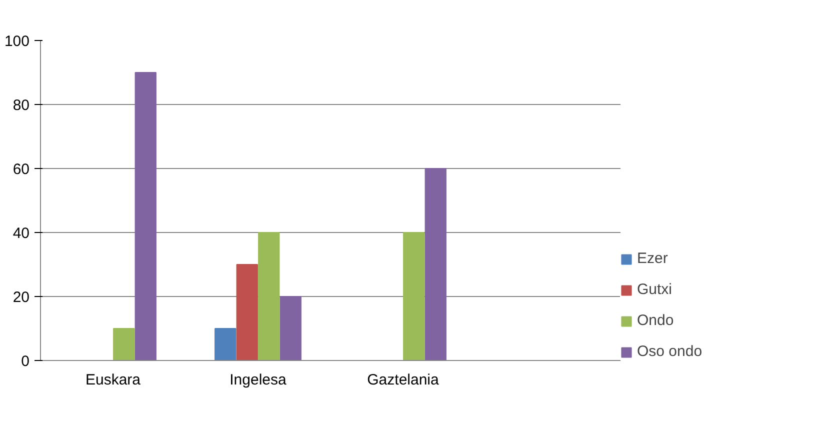  Describe the element at coordinates (21, 105) in the screenshot. I see `y-tick-label: 80` at that location.